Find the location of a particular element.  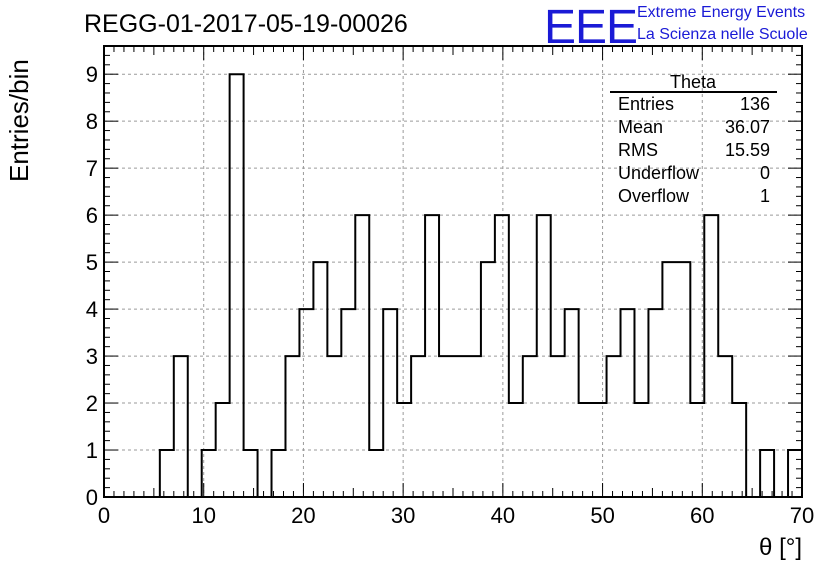

stats-label: Mean is located at coordinates (640, 127).